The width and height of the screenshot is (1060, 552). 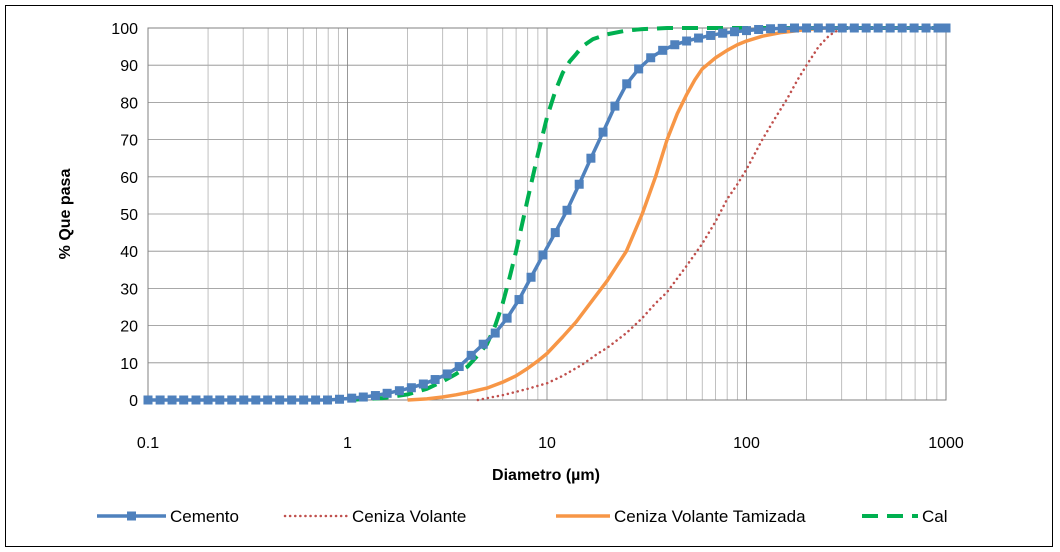 What do you see at coordinates (547, 443) in the screenshot?
I see `x-tick-label: 10` at bounding box center [547, 443].